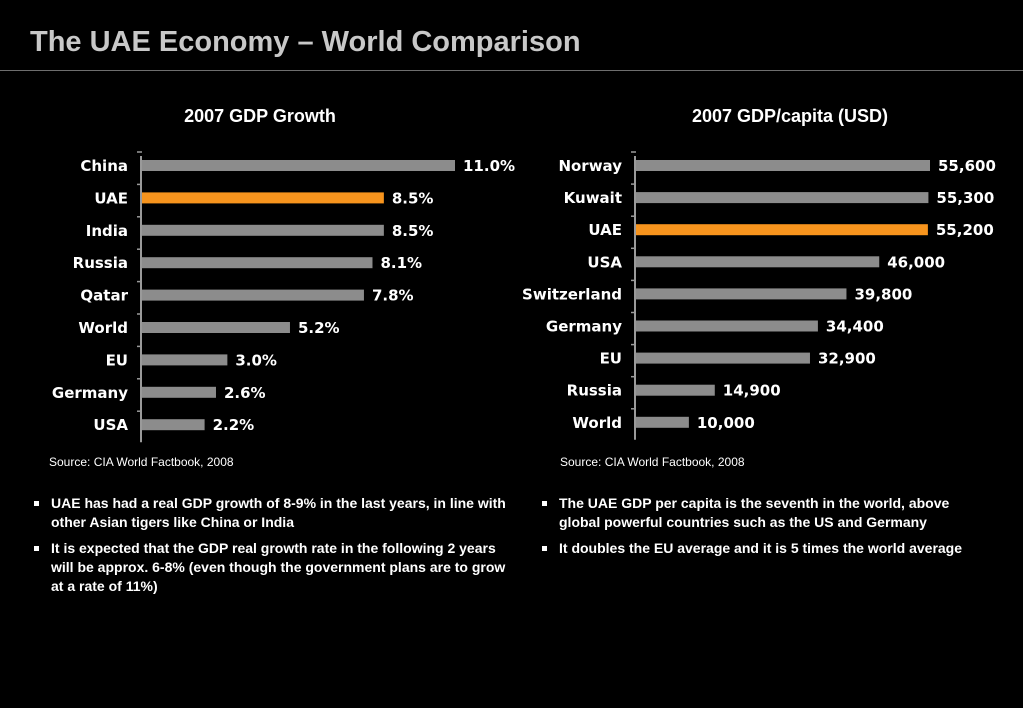 The width and height of the screenshot is (1023, 708). What do you see at coordinates (967, 166) in the screenshot?
I see `gdp-capita-value-label: 55,600` at bounding box center [967, 166].